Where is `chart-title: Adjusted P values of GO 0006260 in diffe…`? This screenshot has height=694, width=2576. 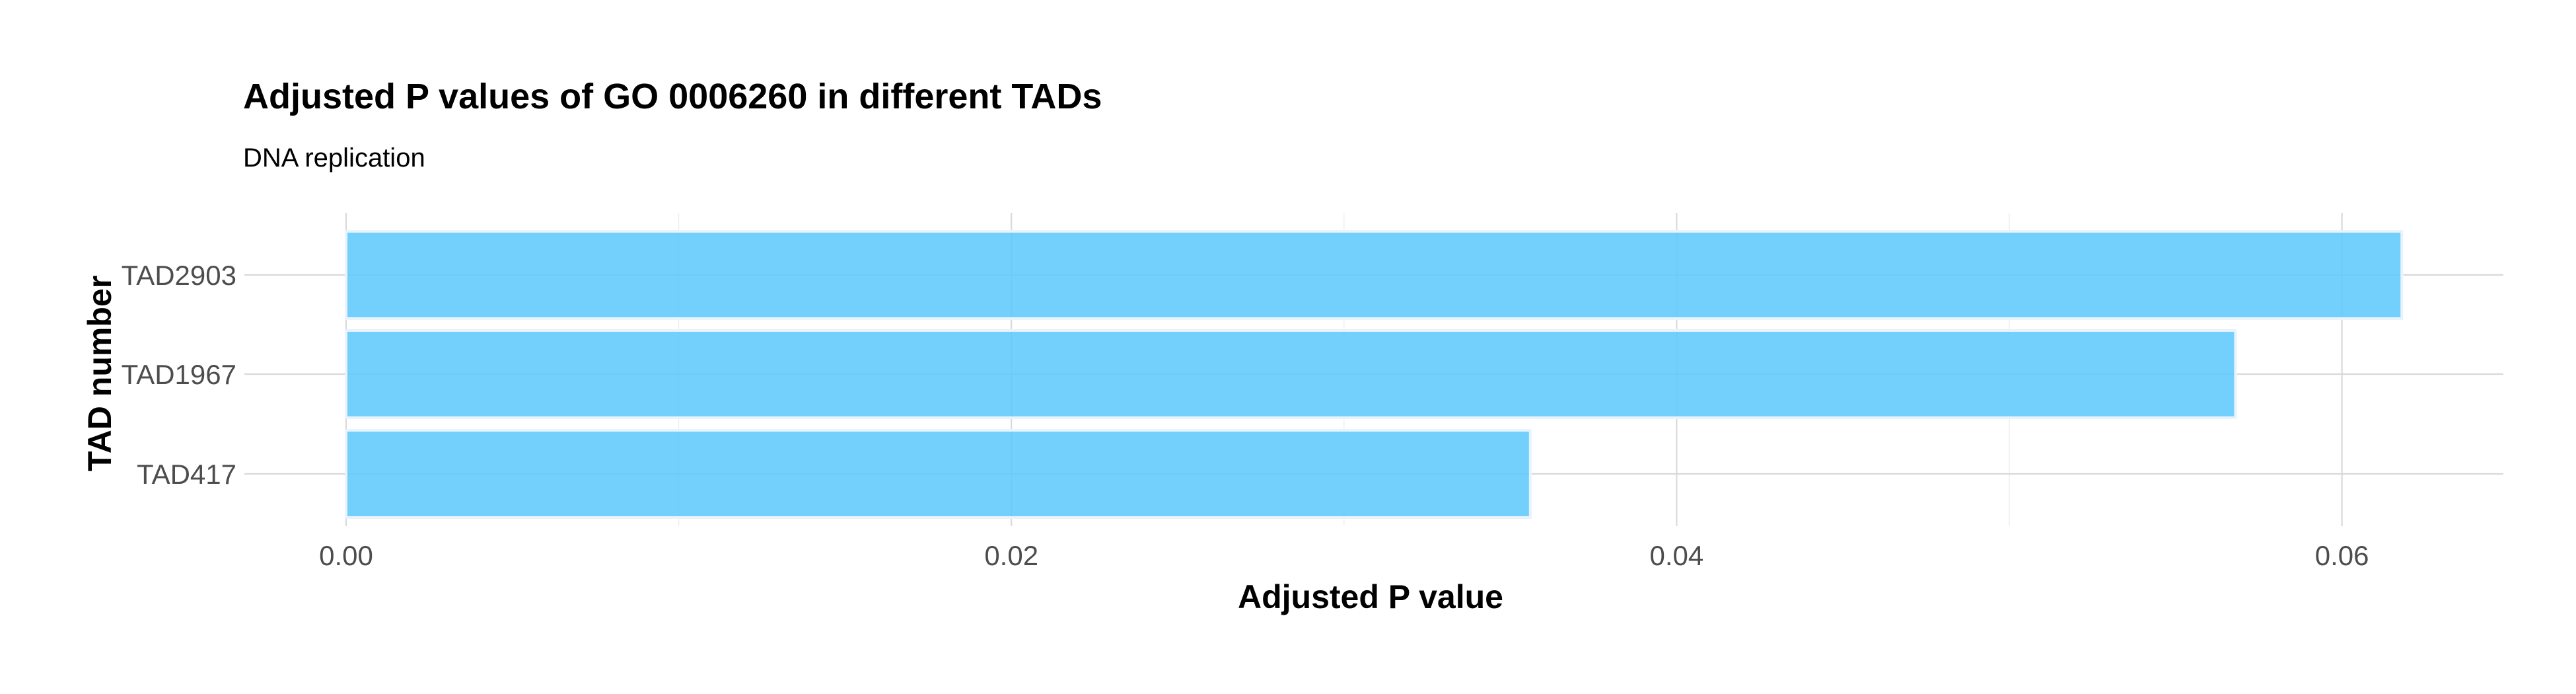 chart-title: Adjusted P values of GO 0006260 in diffe… is located at coordinates (673, 96).